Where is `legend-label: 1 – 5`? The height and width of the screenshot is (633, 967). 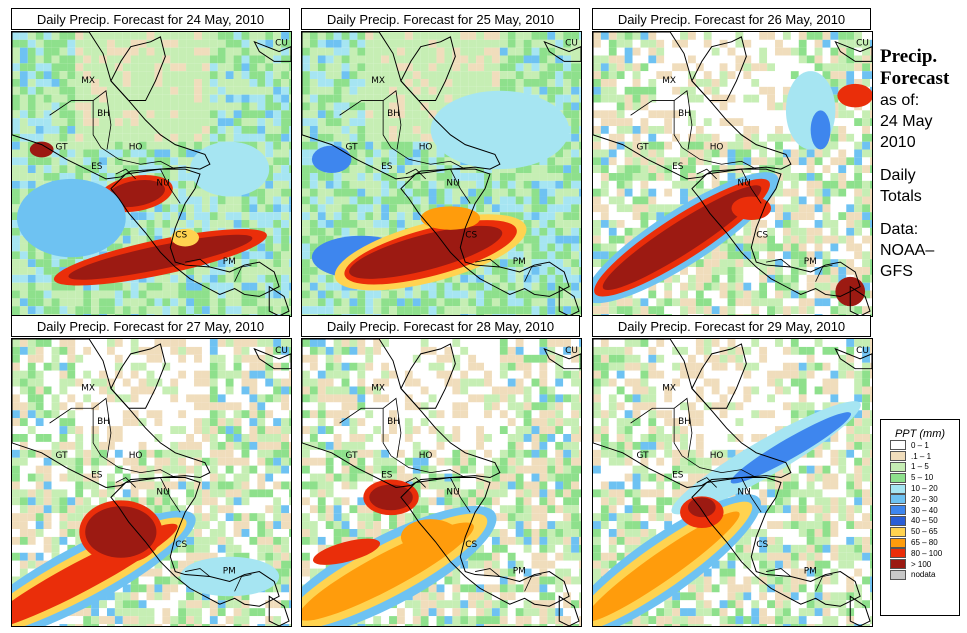 legend-label: 1 – 5 is located at coordinates (920, 467).